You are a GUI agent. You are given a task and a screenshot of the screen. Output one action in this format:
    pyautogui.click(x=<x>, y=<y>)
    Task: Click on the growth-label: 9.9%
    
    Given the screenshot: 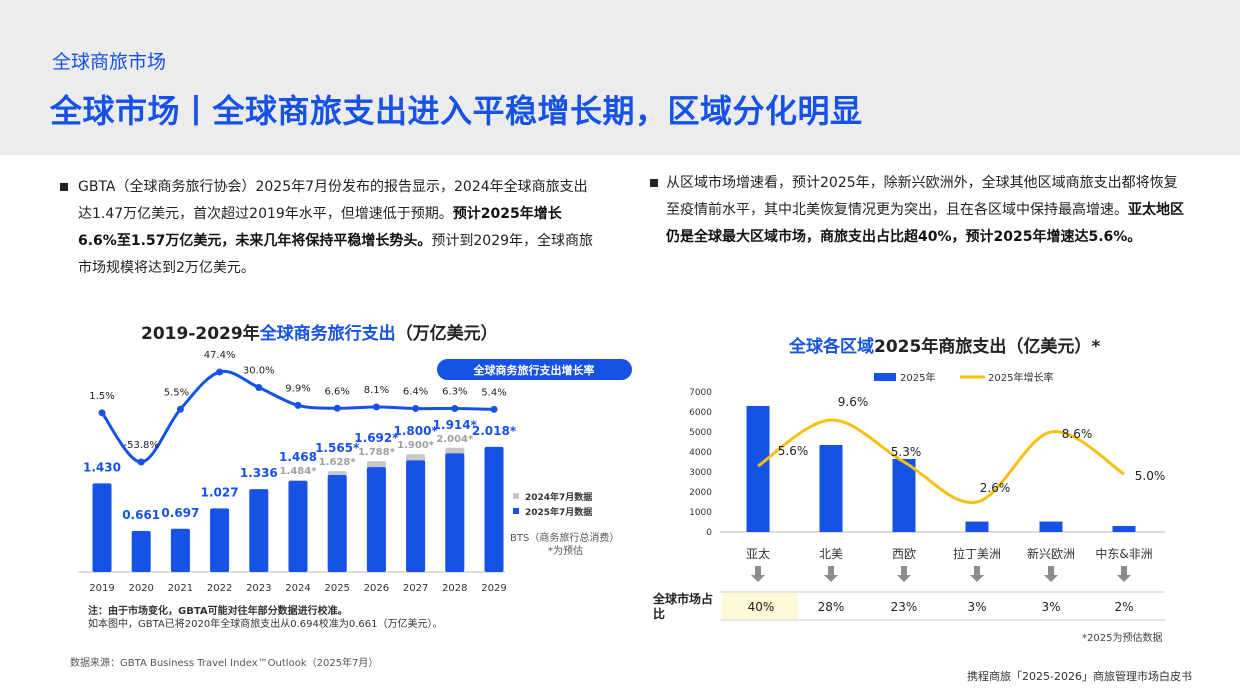 What is the action you would take?
    pyautogui.click(x=297, y=388)
    